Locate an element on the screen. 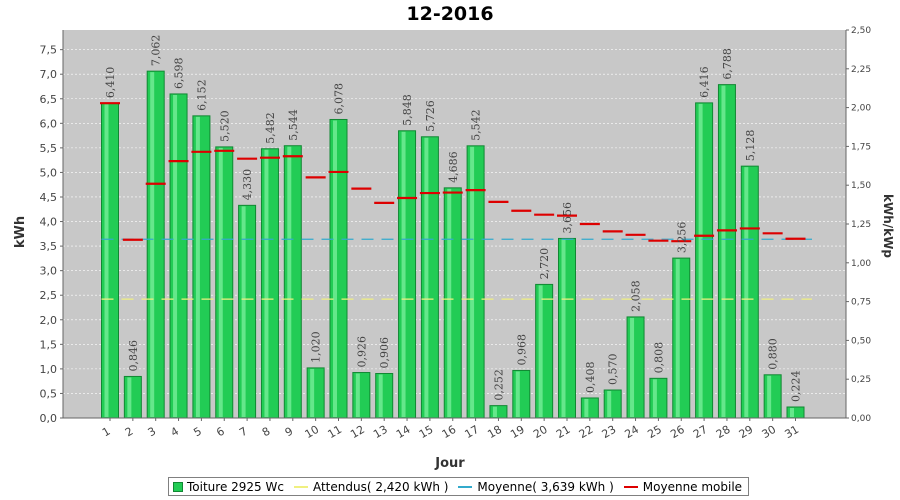  y-tick-label: 1,0 is located at coordinates (49, 369).